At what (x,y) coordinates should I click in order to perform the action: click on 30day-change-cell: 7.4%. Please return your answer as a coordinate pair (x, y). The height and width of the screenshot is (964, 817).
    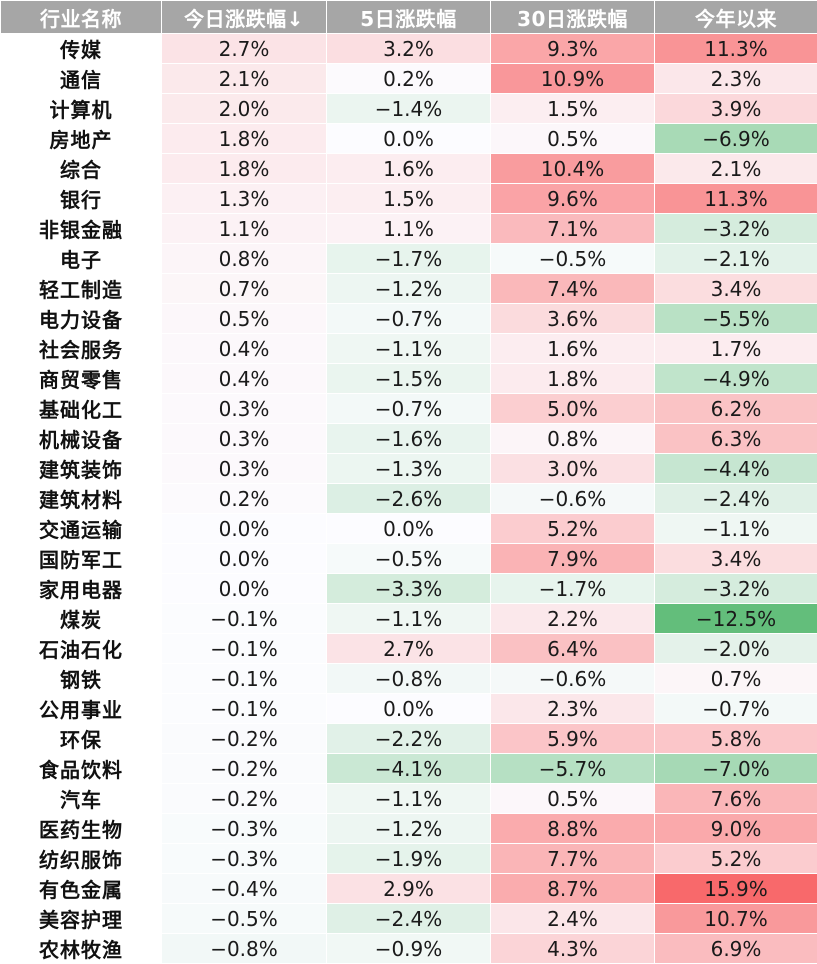
    Looking at the image, I should click on (573, 289).